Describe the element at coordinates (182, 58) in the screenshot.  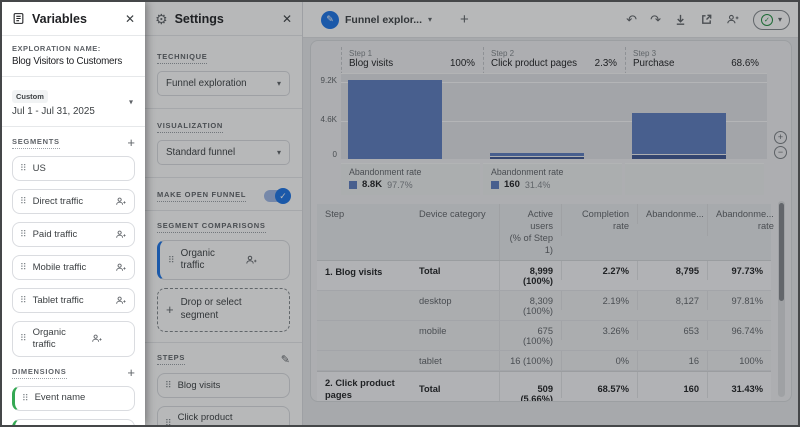
I see `technique-label: TECHNIQUE` at that location.